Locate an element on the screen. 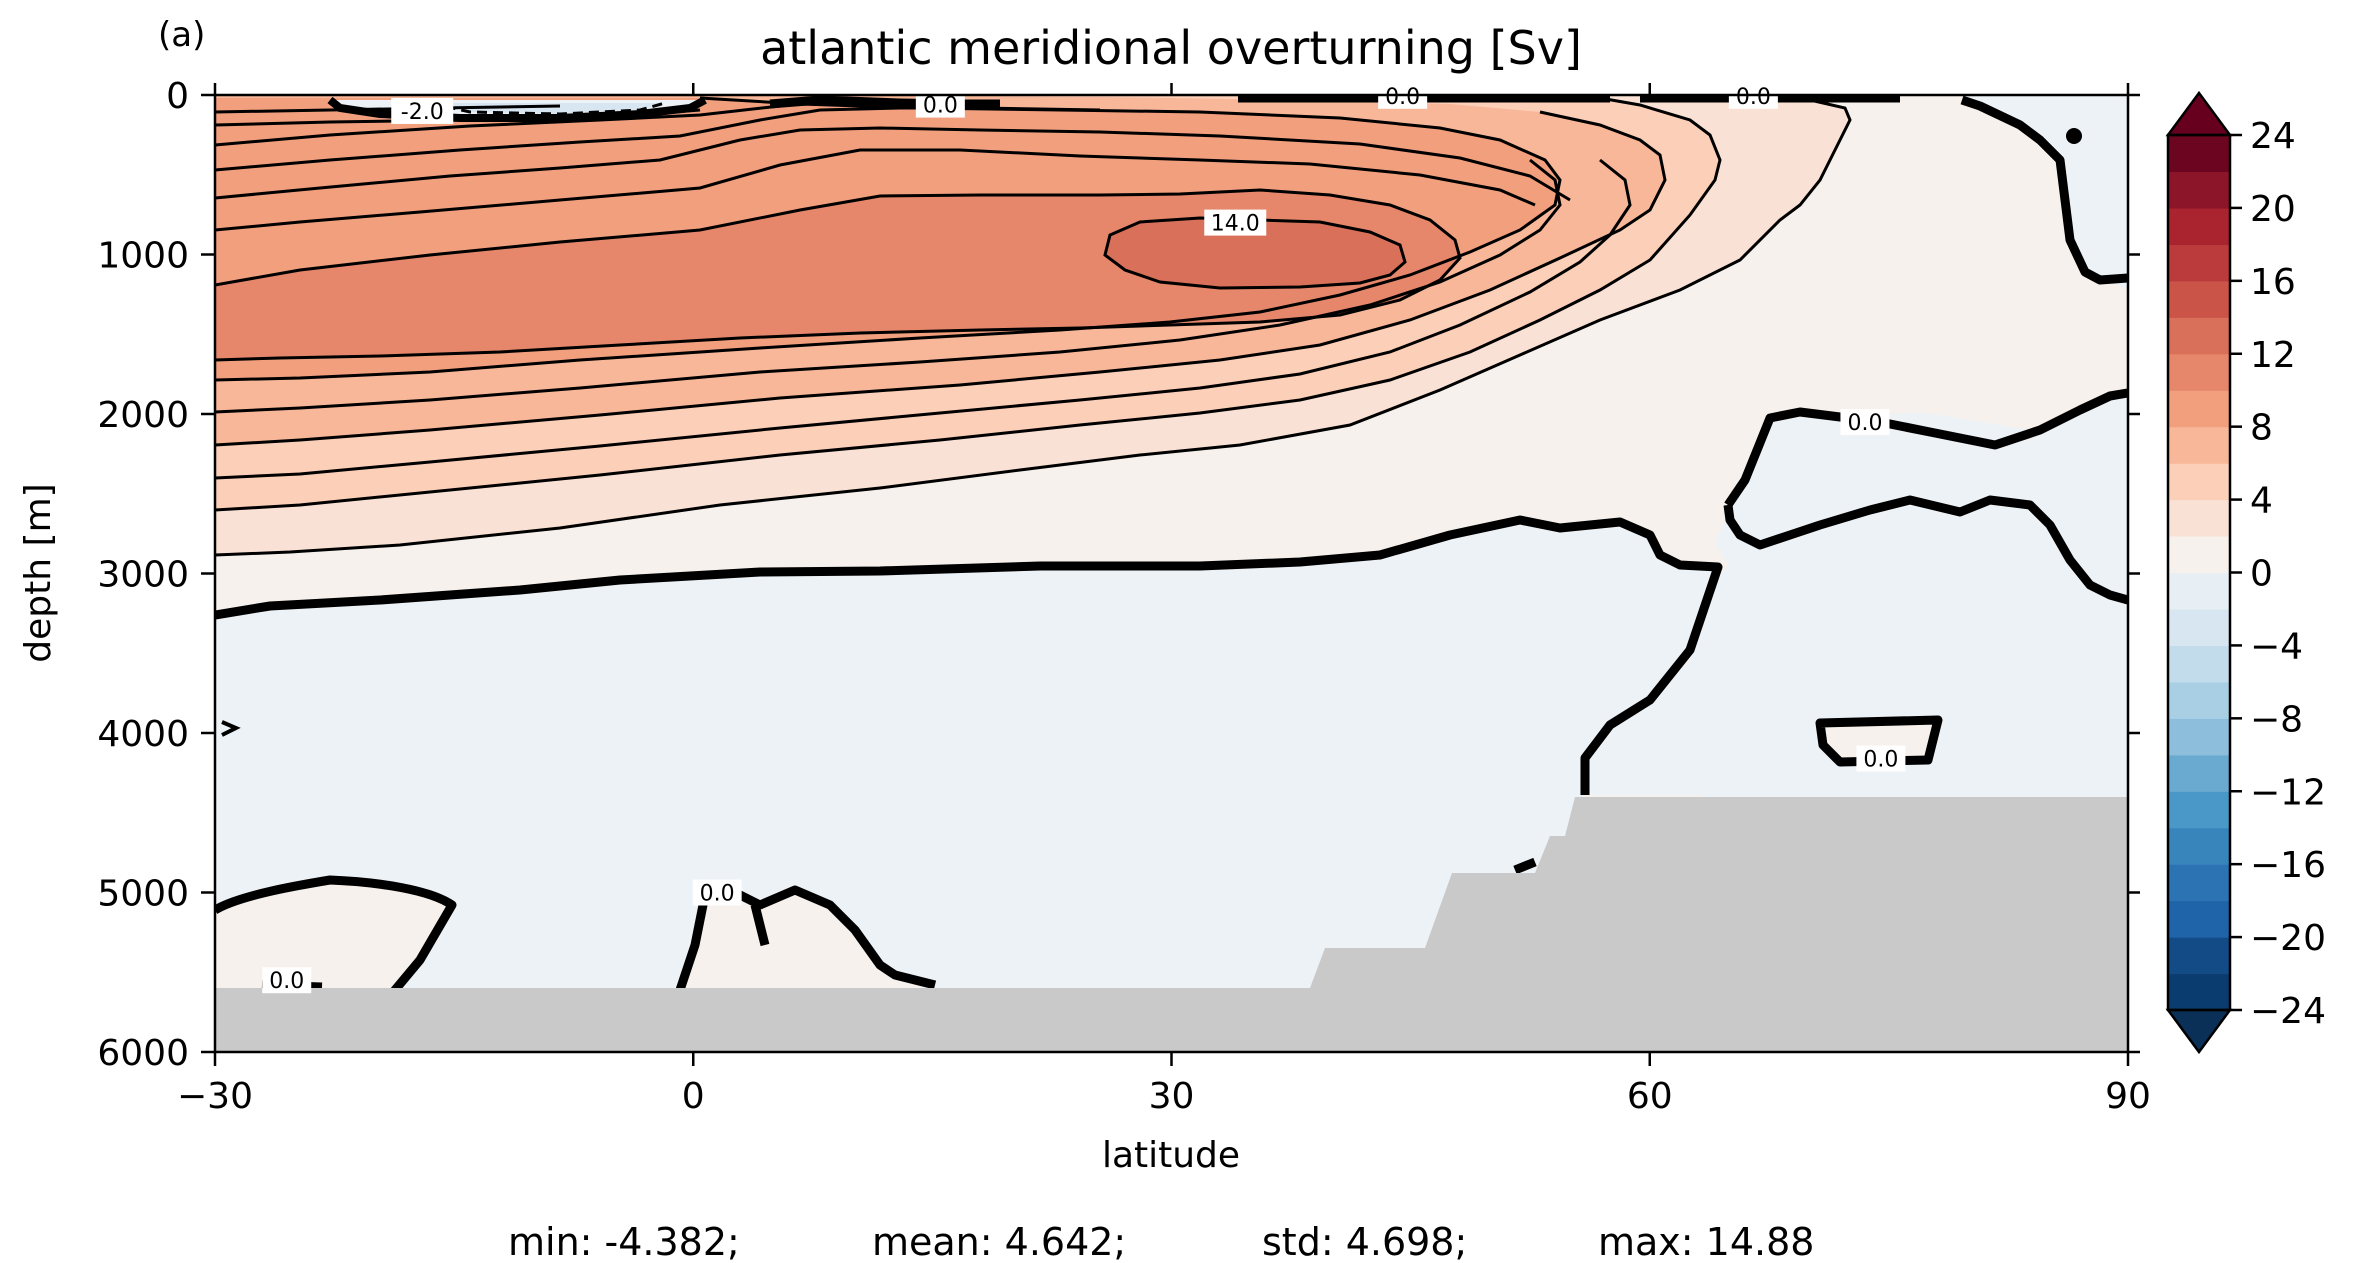  zero-contour-dot is located at coordinates (2074, 136).